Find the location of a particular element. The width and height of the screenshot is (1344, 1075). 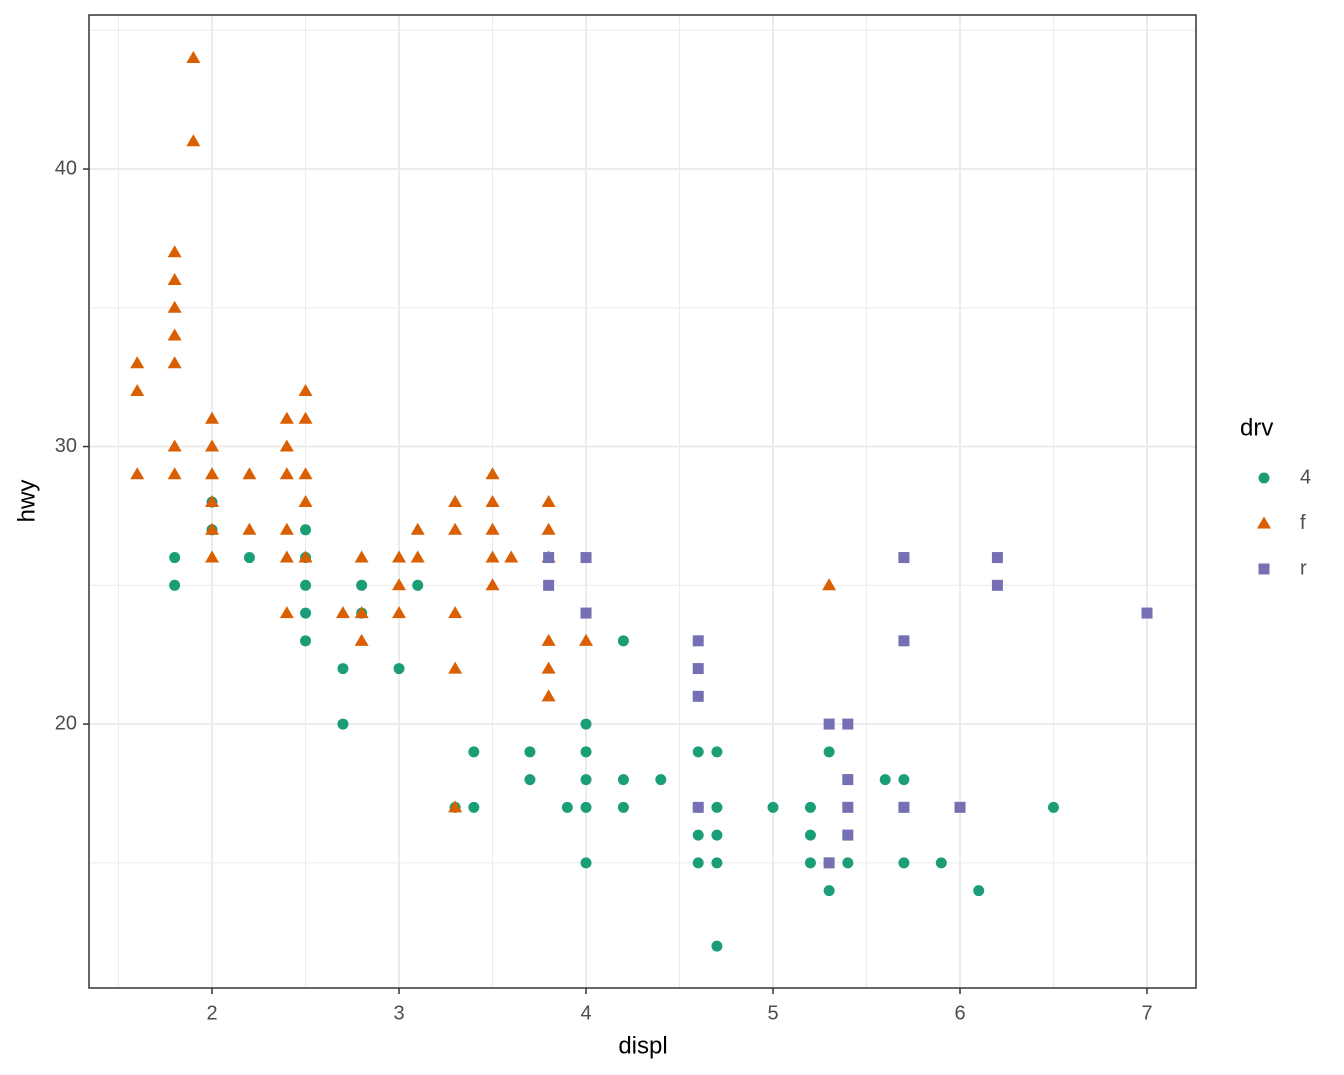

y-tick-label: 30 is located at coordinates (66, 446).